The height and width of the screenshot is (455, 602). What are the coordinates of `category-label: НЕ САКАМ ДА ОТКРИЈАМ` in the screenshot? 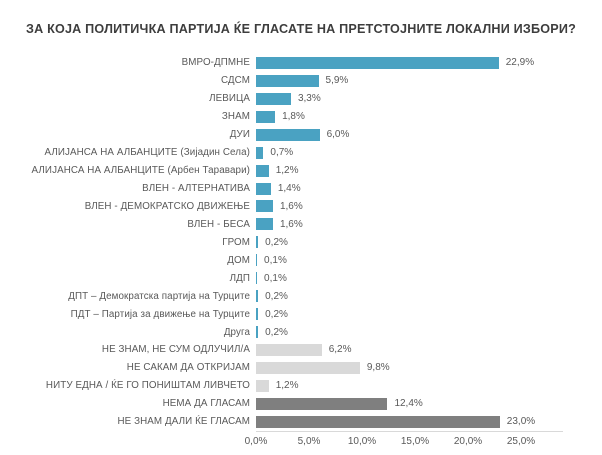 It's located at (188, 368).